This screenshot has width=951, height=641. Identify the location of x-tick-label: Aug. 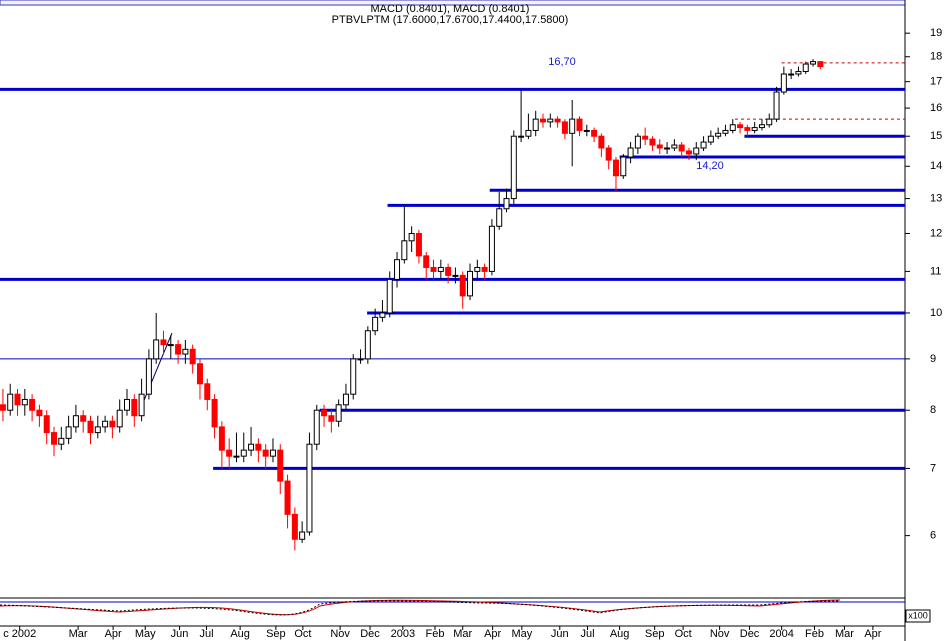
(620, 634).